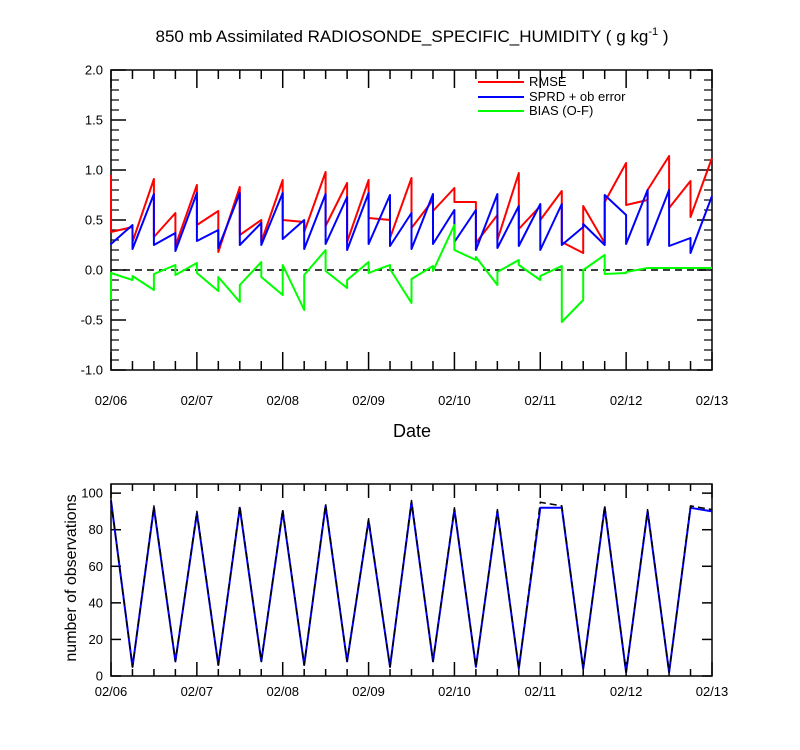  Describe the element at coordinates (94, 220) in the screenshot. I see `y-tick-label: 0.5` at that location.